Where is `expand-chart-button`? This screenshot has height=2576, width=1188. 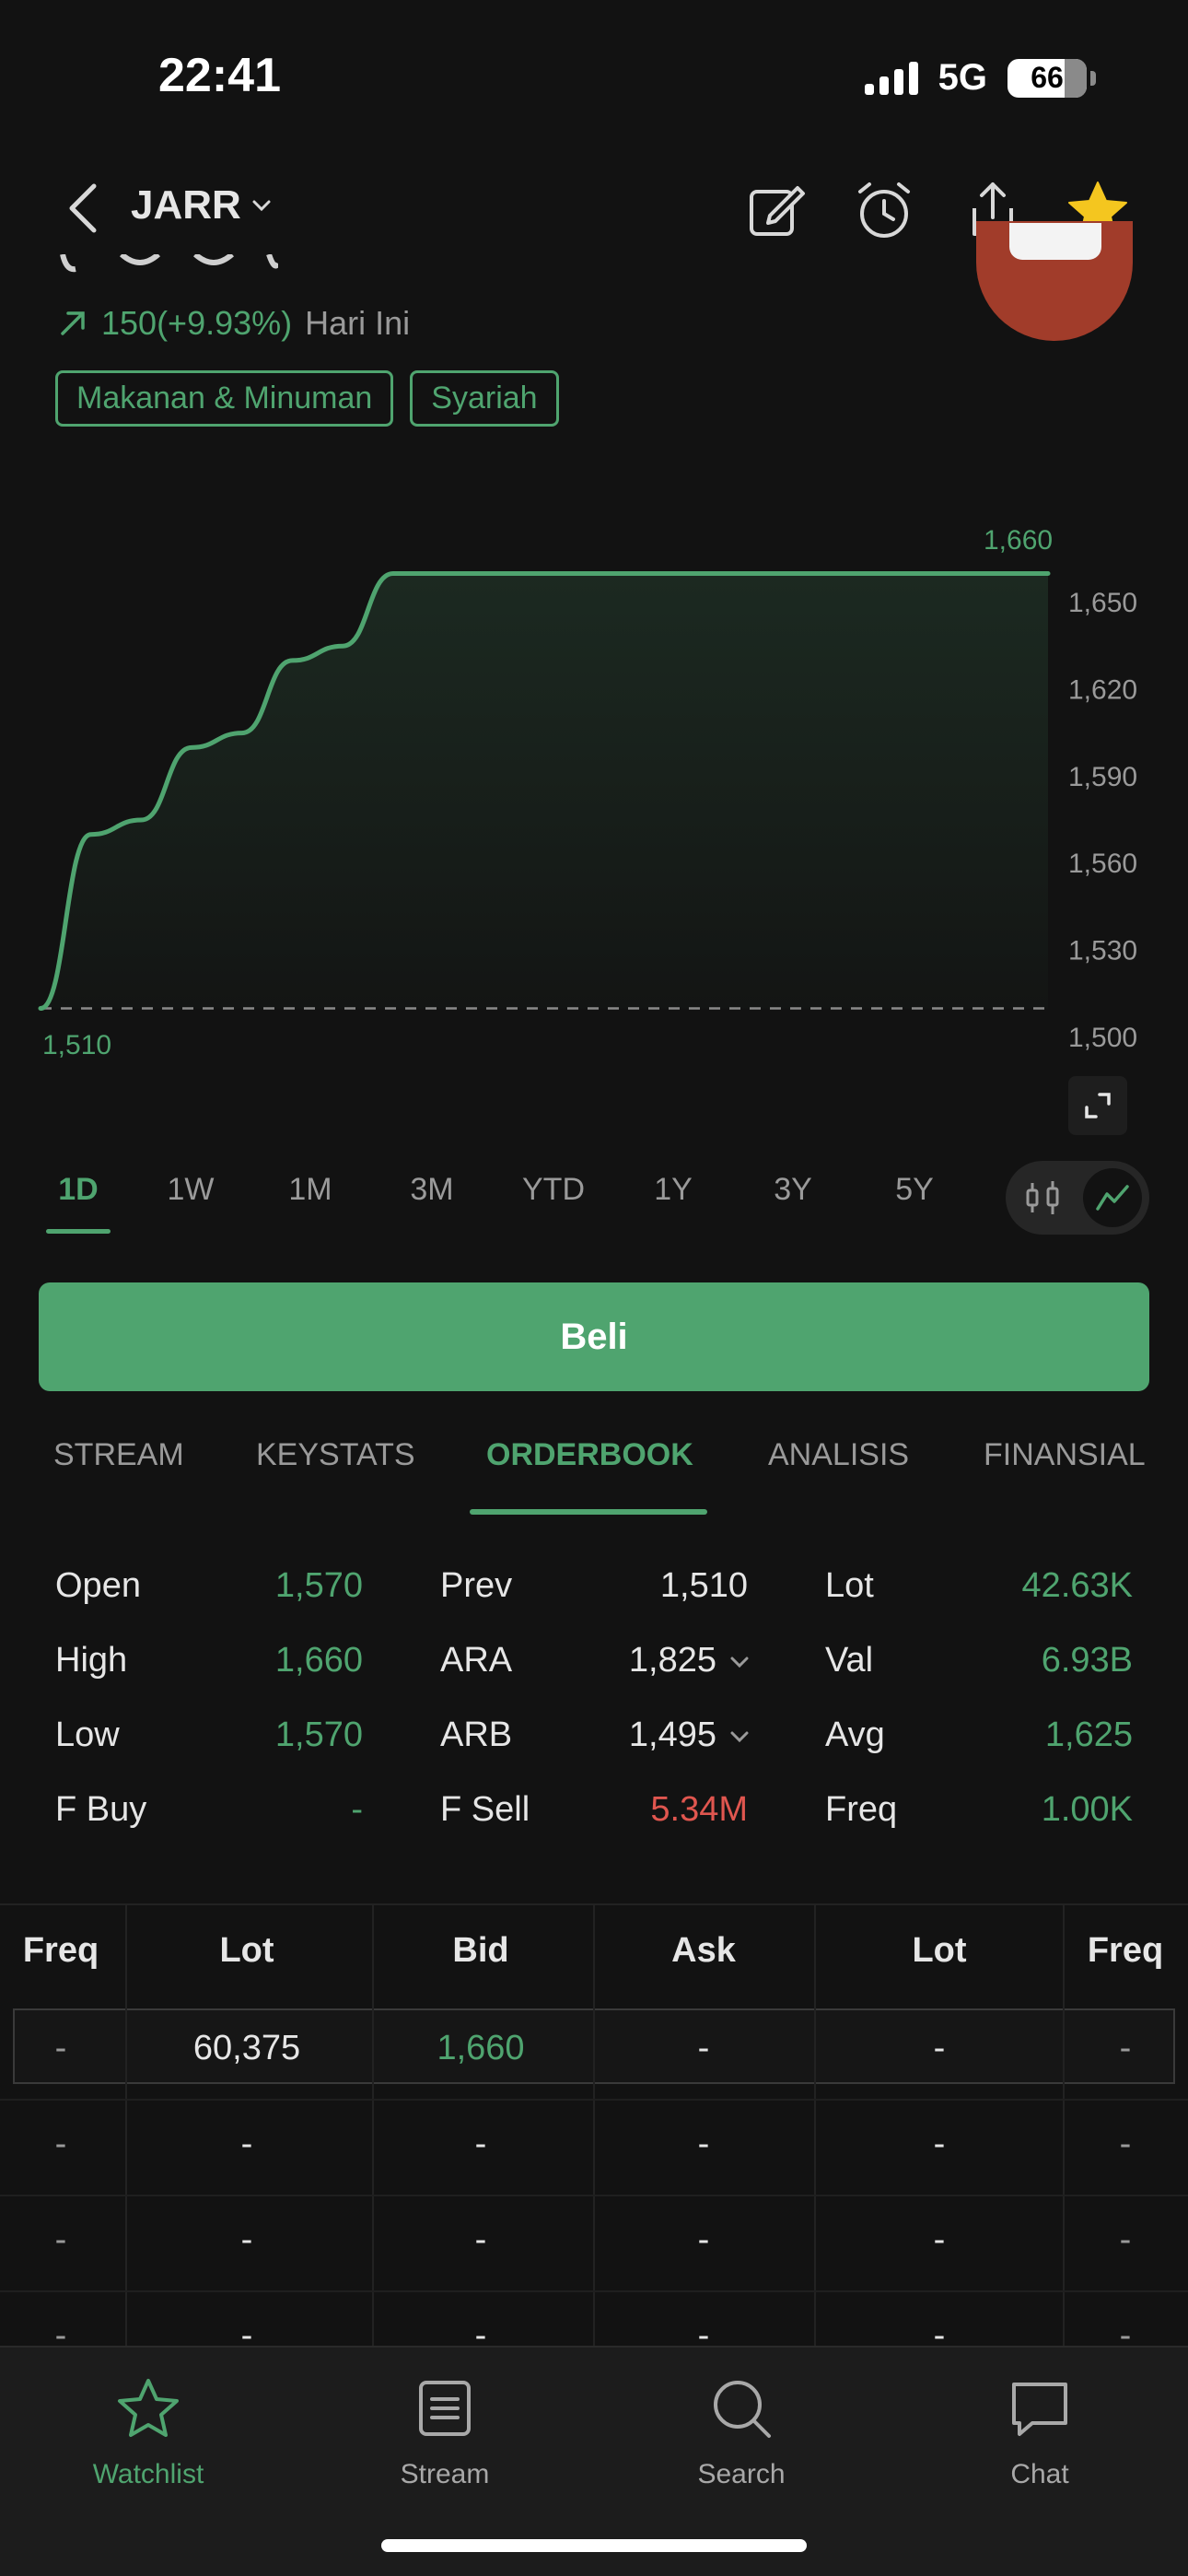
expand-chart-button is located at coordinates (1097, 1105).